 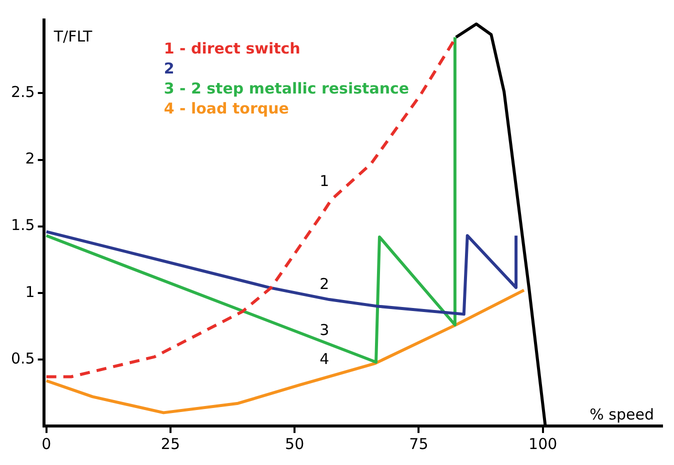 What do you see at coordinates (622, 414) in the screenshot?
I see `x-axis-title: % speed` at bounding box center [622, 414].